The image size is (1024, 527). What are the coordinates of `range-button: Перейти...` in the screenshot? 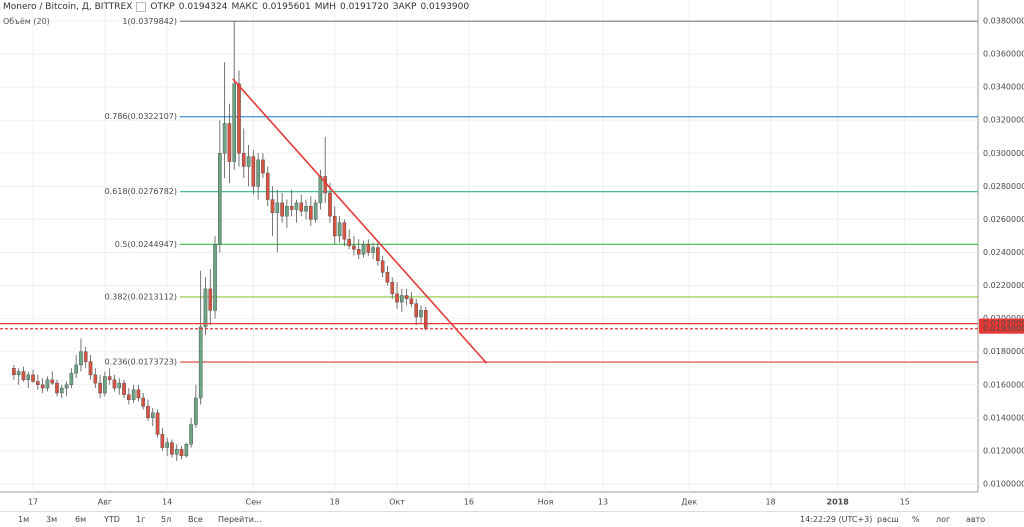 It's located at (240, 519).